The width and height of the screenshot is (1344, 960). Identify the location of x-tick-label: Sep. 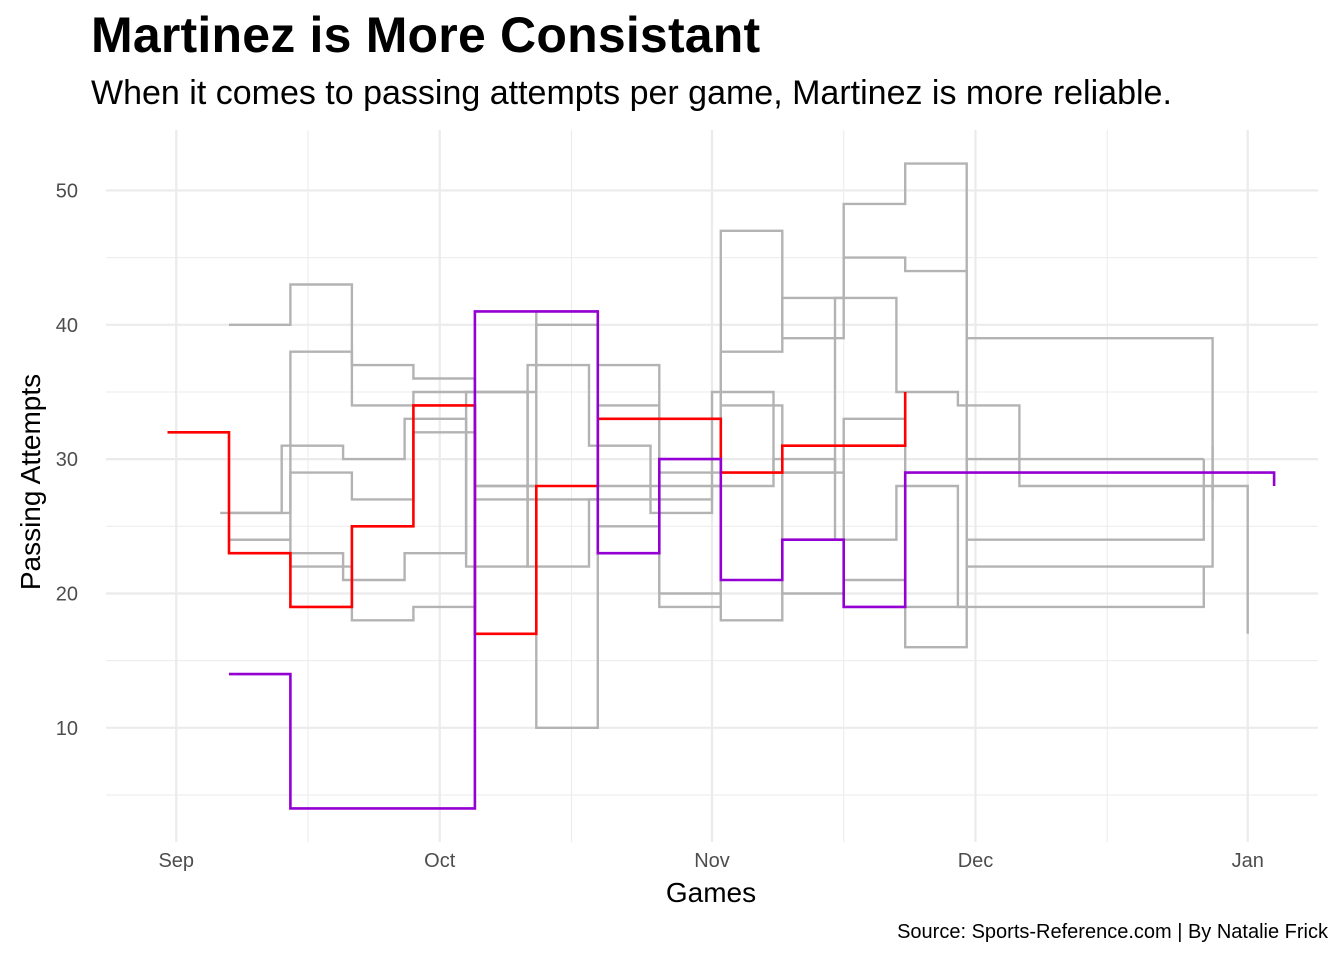
(176, 861).